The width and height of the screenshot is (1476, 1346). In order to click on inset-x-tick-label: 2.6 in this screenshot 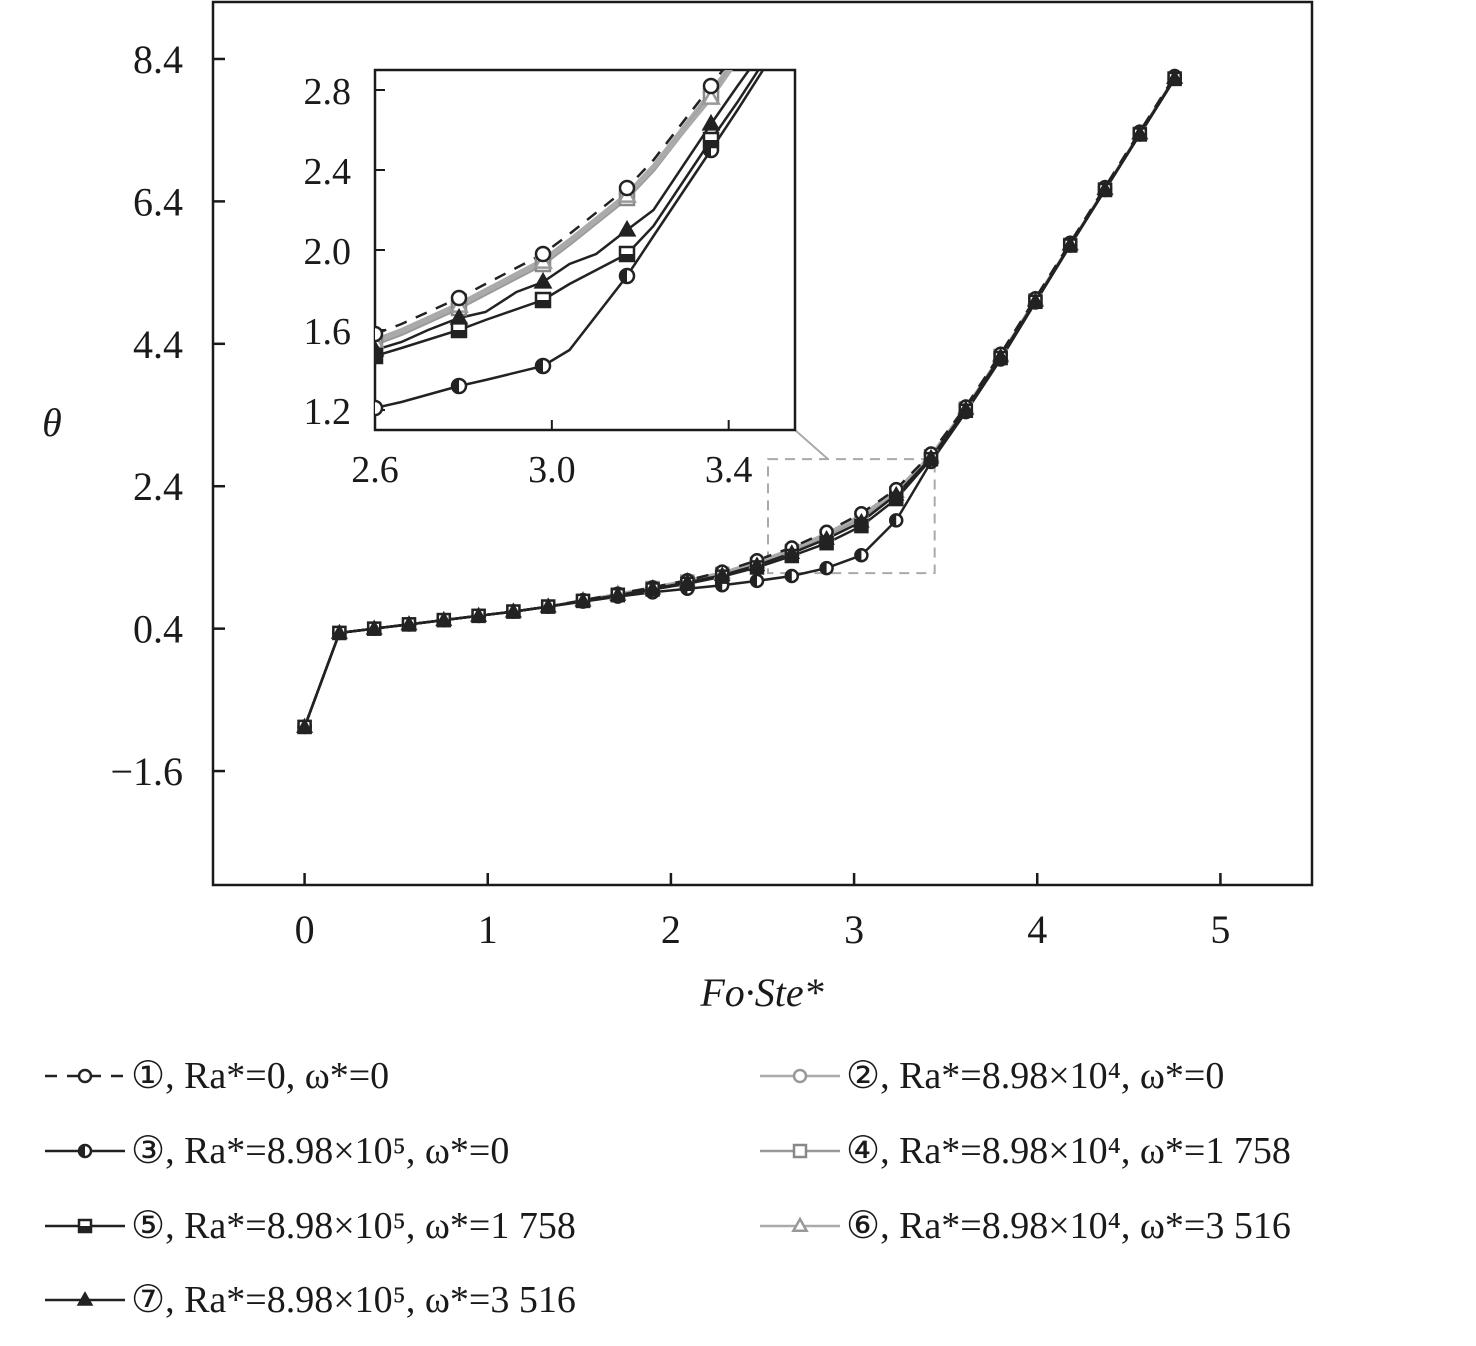, I will do `click(375, 470)`.